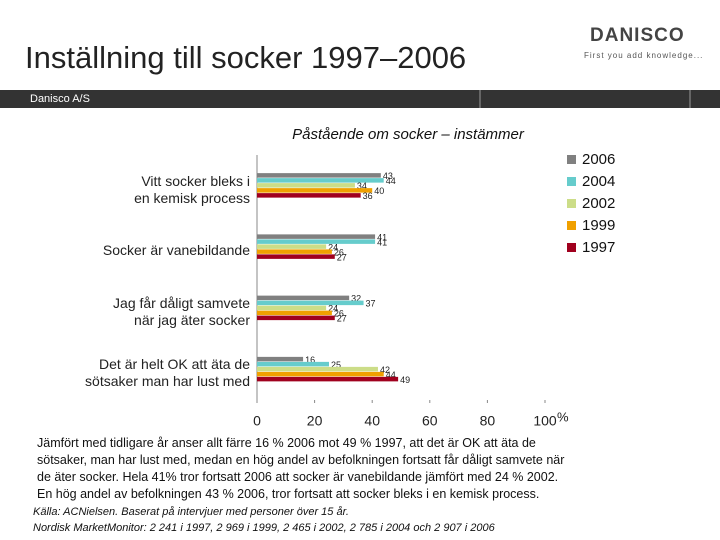  Describe the element at coordinates (563, 416) in the screenshot. I see `x-unit: %` at that location.